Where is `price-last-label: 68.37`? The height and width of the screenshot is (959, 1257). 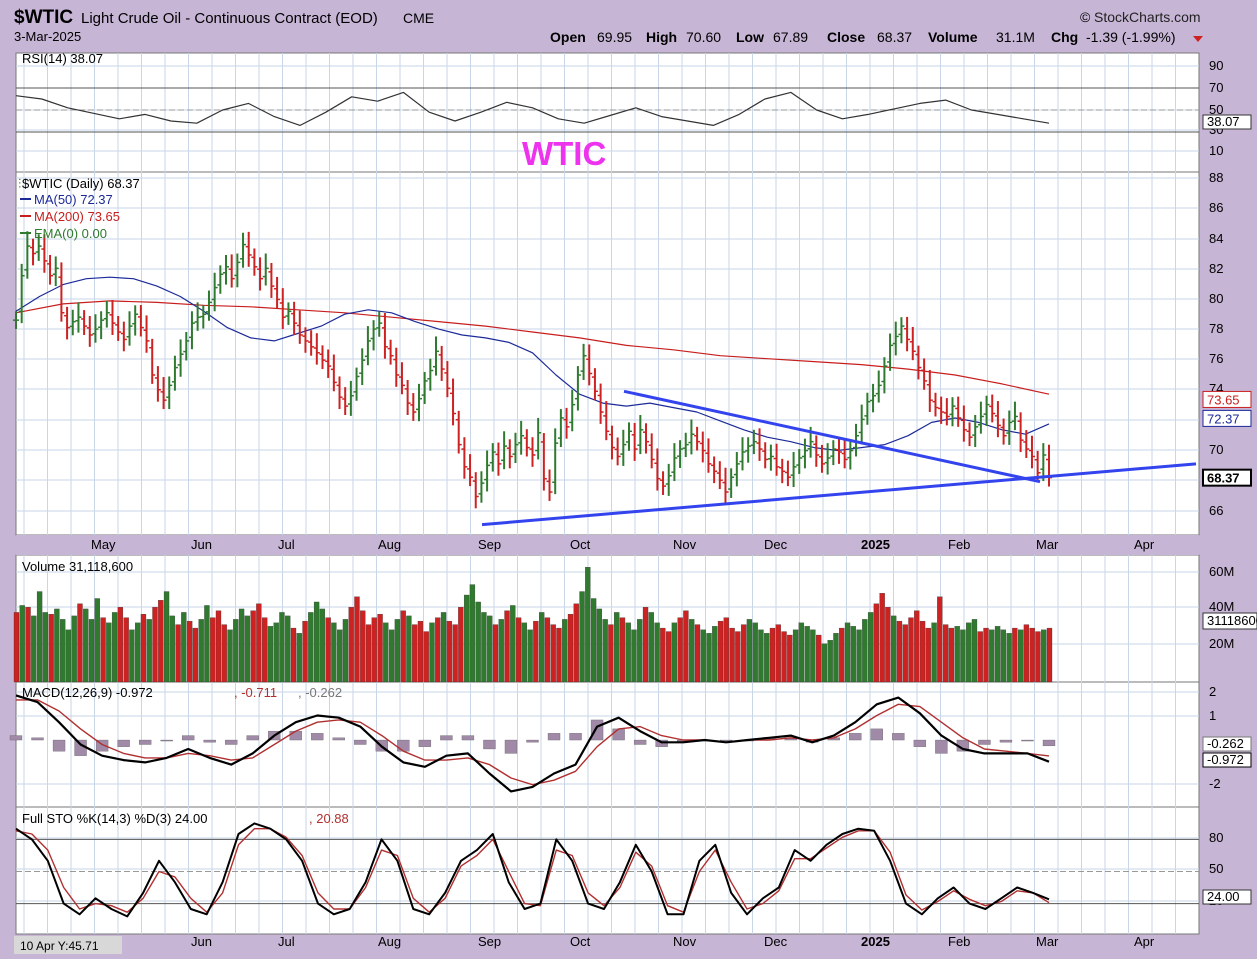 price-last-label: 68.37 is located at coordinates (1223, 478).